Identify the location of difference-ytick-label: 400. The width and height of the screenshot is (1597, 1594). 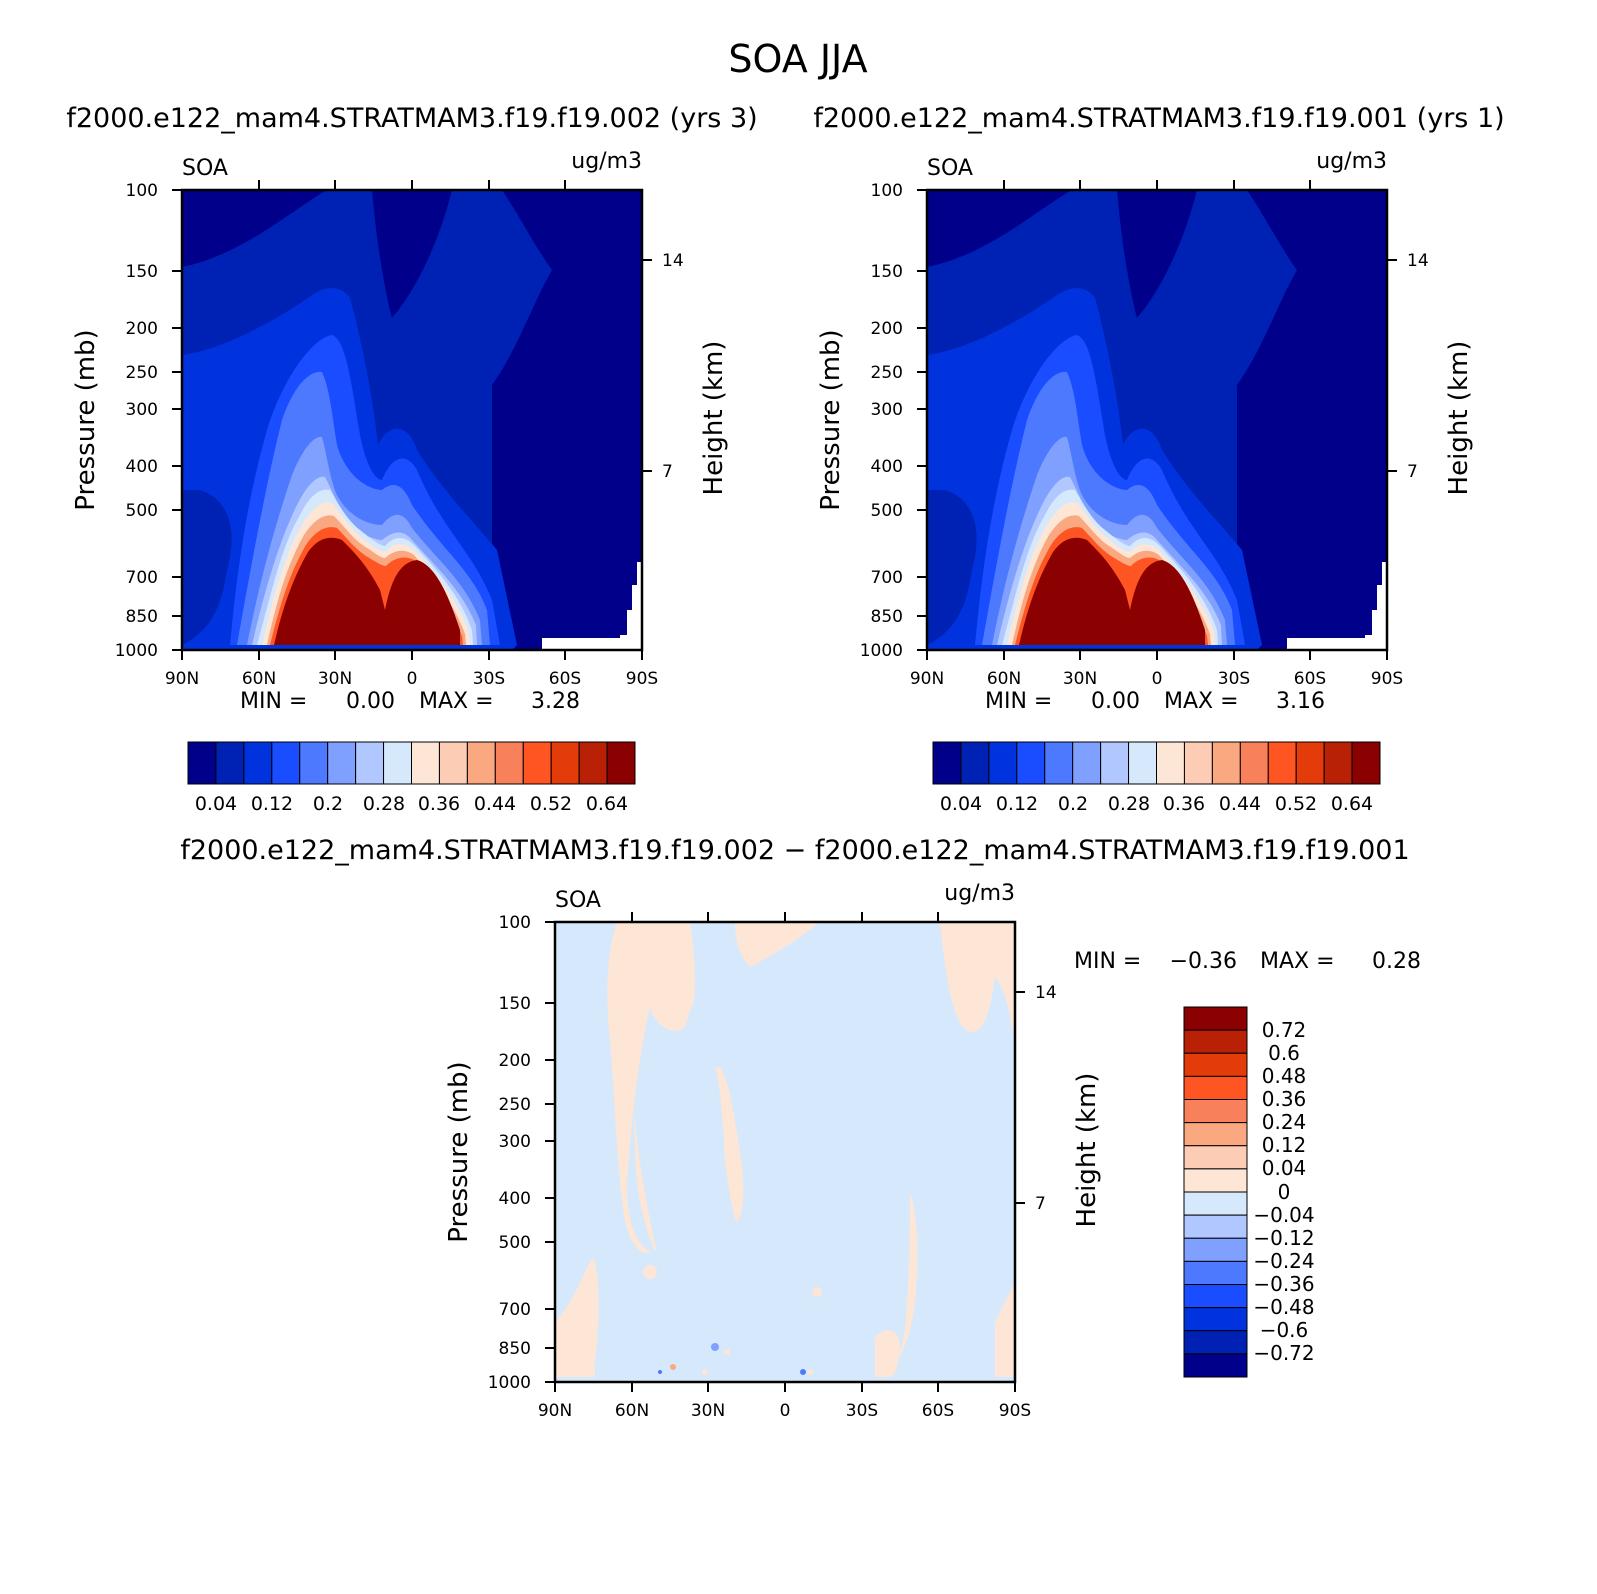
(515, 1199).